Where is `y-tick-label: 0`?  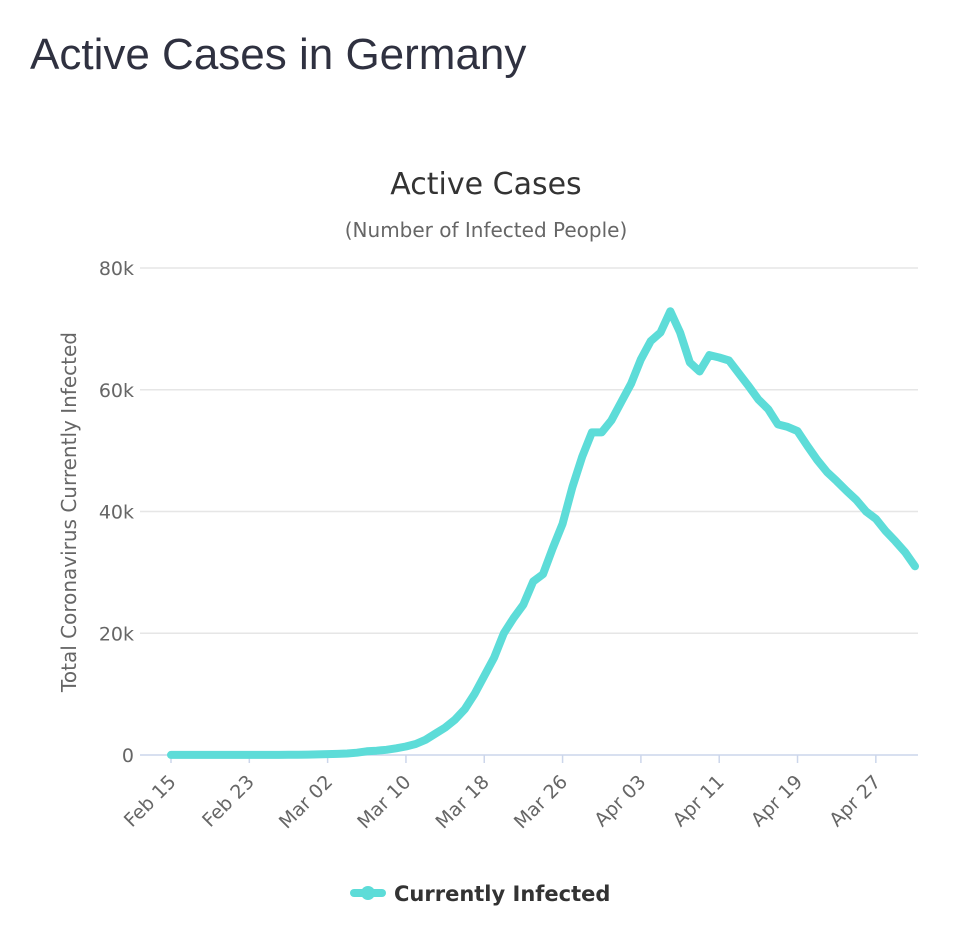
y-tick-label: 0 is located at coordinates (128, 756).